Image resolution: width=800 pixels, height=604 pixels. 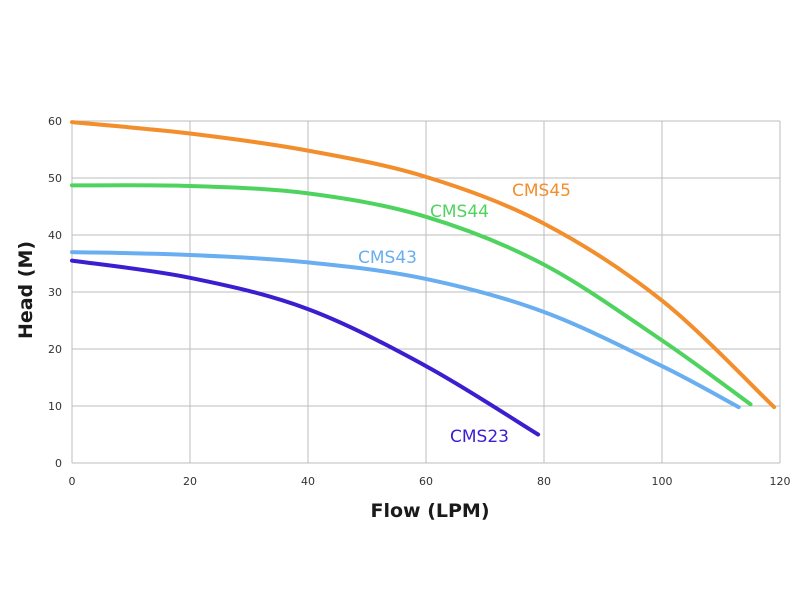 What do you see at coordinates (387, 258) in the screenshot?
I see `series-label-cms43: CMS43` at bounding box center [387, 258].